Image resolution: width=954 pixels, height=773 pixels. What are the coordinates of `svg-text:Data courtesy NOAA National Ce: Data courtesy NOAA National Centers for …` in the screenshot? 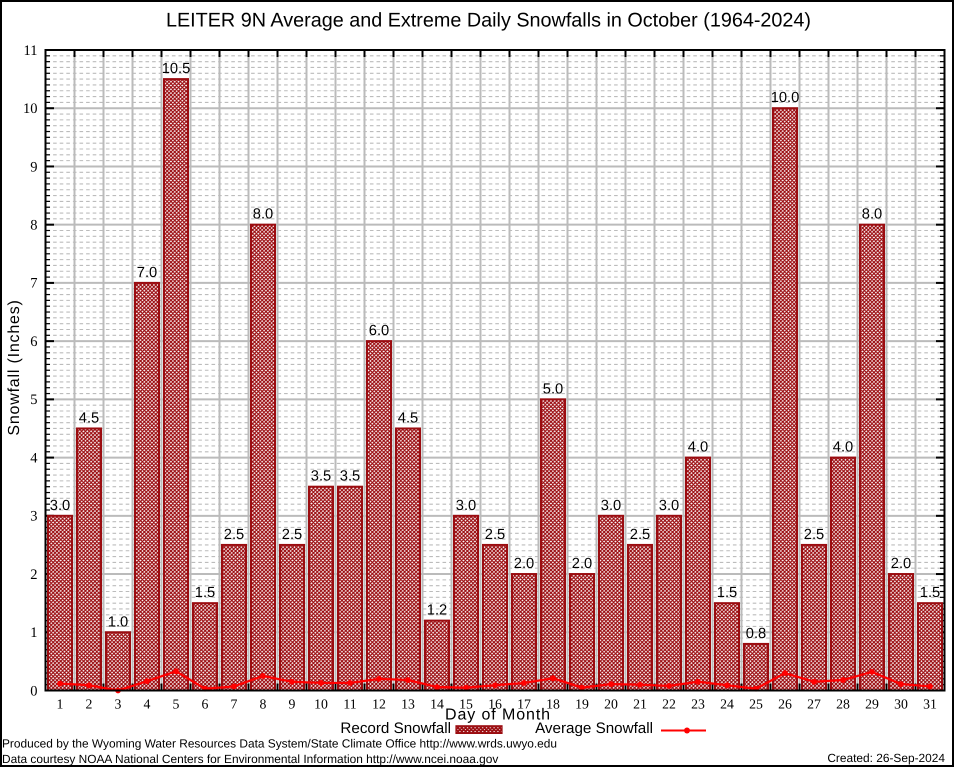 It's located at (250, 759).